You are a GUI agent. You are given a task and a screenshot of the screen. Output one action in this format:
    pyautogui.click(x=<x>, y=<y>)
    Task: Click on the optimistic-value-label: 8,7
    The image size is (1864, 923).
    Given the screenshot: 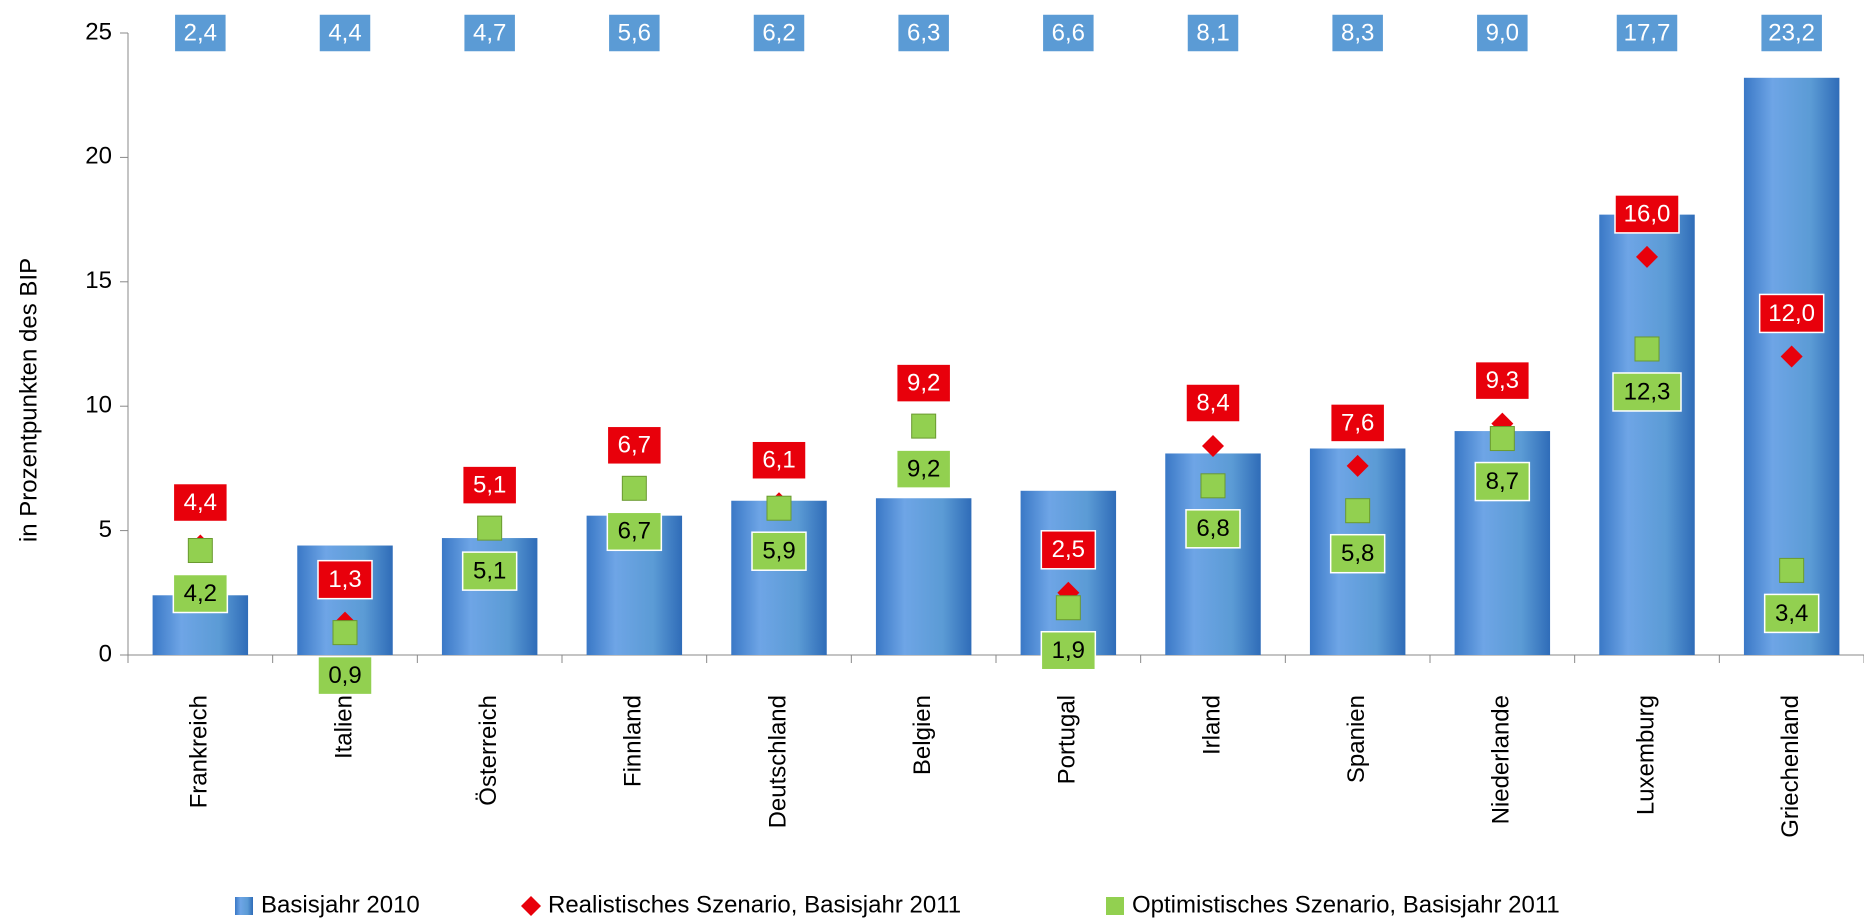 What is the action you would take?
    pyautogui.click(x=1502, y=481)
    